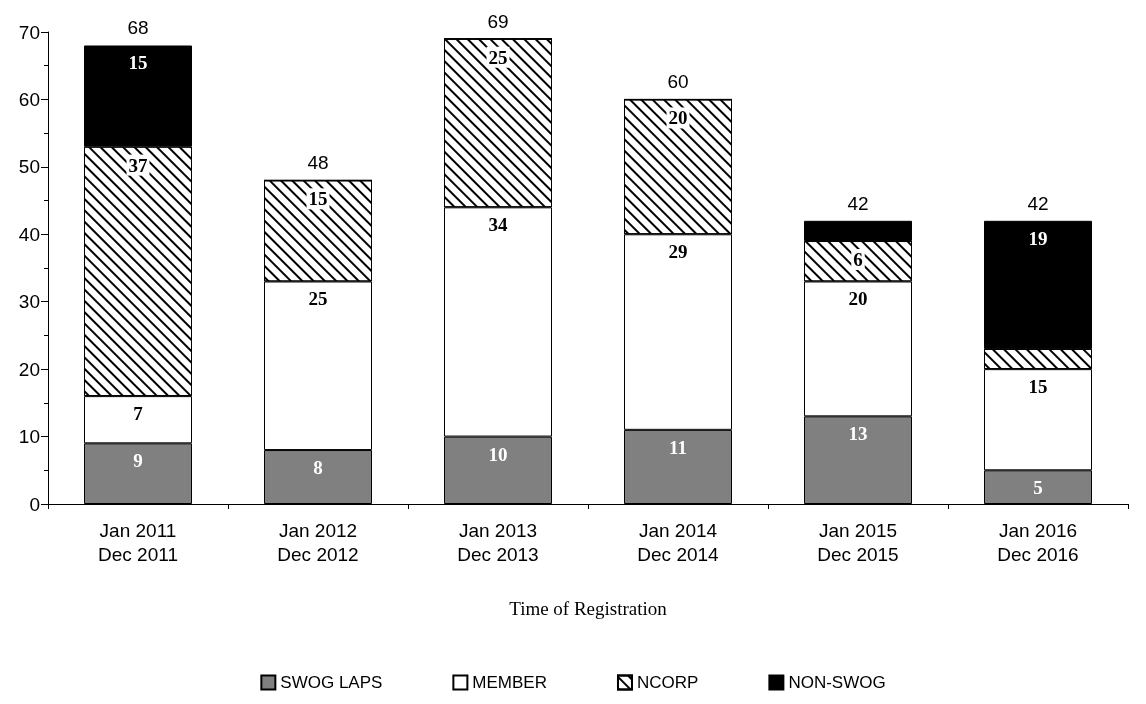  What do you see at coordinates (138, 461) in the screenshot?
I see `data-label: 9` at bounding box center [138, 461].